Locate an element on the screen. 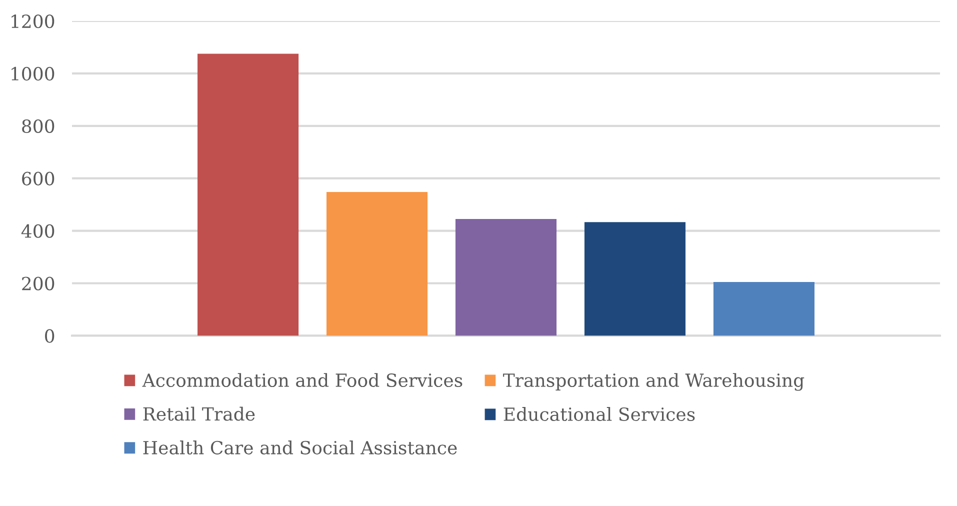  y-tick-label: 0 is located at coordinates (49, 336).